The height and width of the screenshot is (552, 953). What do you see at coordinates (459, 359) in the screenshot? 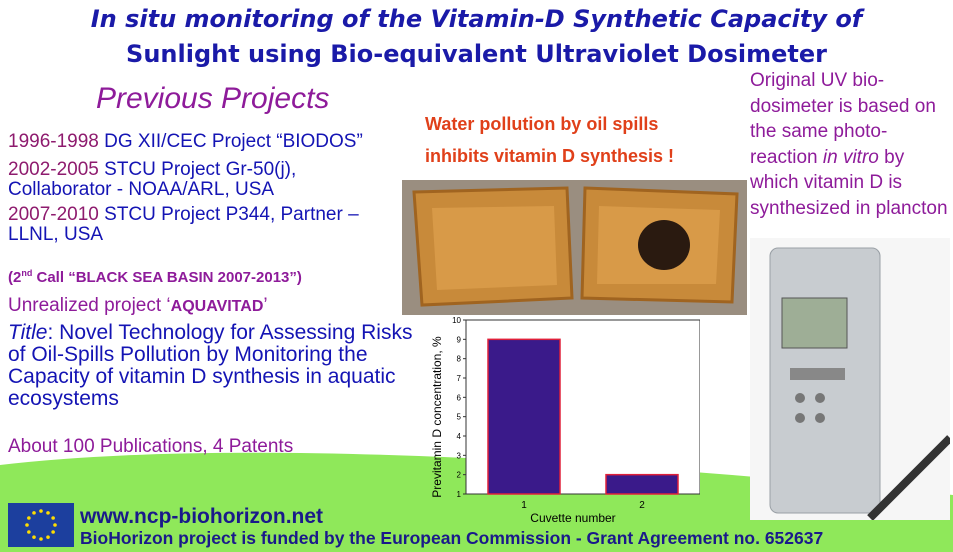
I see `y-tick-label: 8` at bounding box center [459, 359].